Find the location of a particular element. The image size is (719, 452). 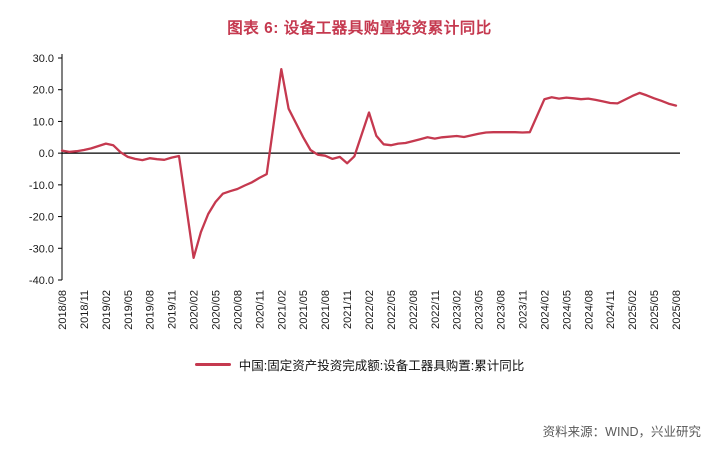

legend-line-marker is located at coordinates (212, 364).